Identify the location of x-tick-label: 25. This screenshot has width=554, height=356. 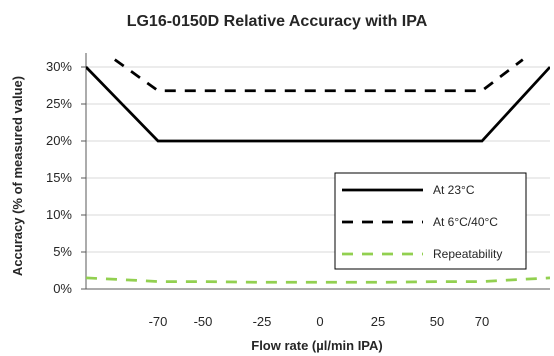
(378, 321).